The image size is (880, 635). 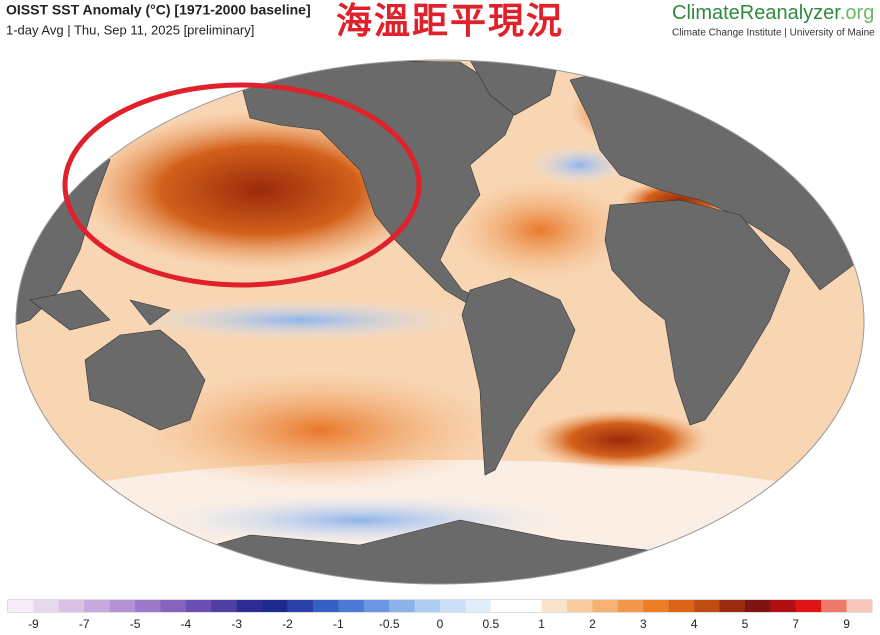 What do you see at coordinates (857, 13) in the screenshot?
I see `logo-suffix: .org` at bounding box center [857, 13].